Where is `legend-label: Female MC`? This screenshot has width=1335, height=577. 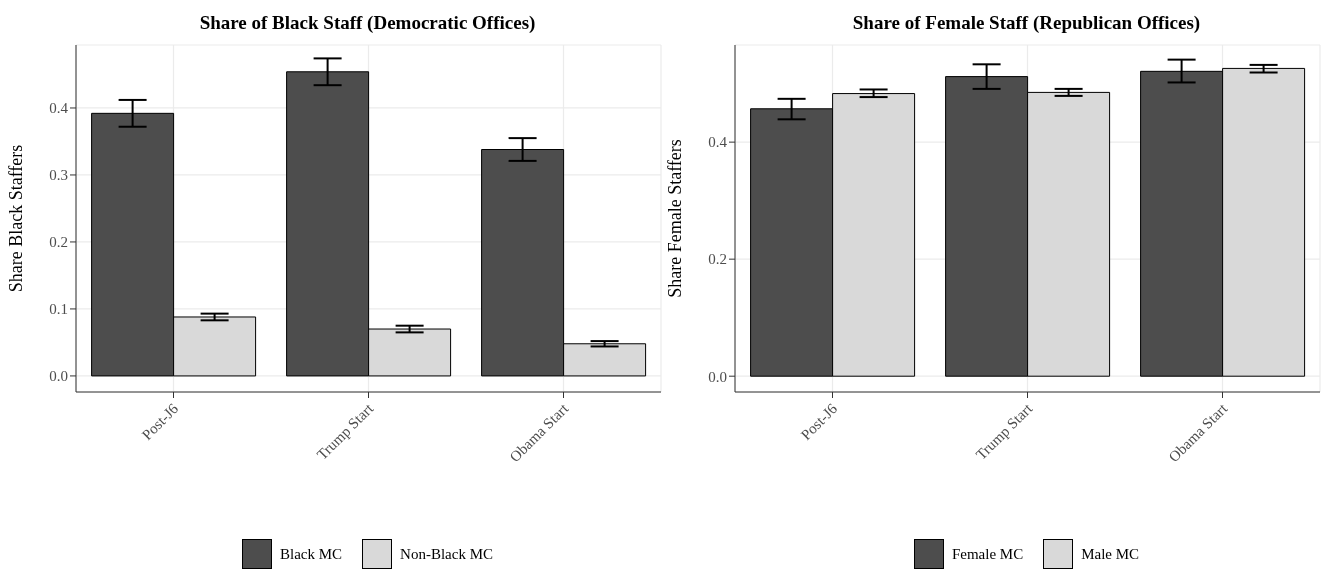
legend-label: Female MC is located at coordinates (987, 554).